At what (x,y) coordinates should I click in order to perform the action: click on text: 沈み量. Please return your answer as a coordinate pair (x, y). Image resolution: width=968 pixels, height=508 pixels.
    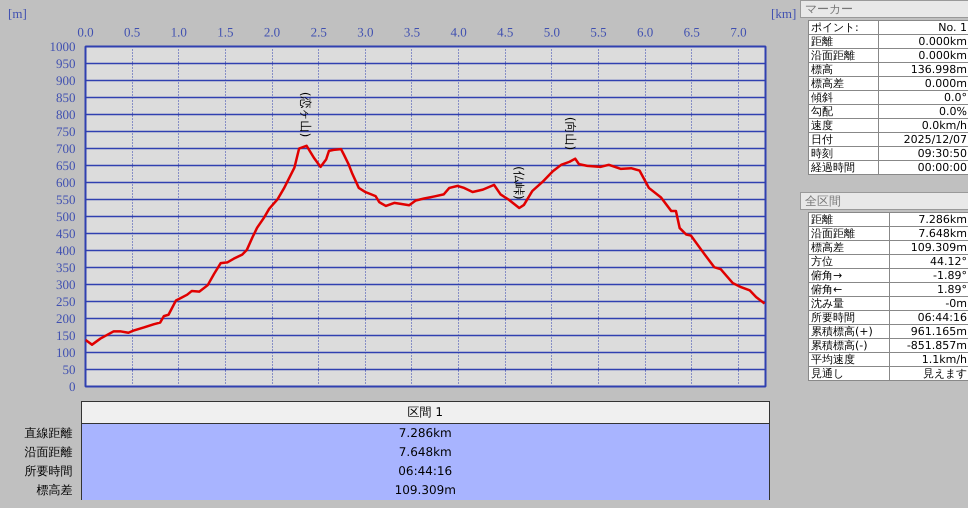
    Looking at the image, I should click on (849, 303).